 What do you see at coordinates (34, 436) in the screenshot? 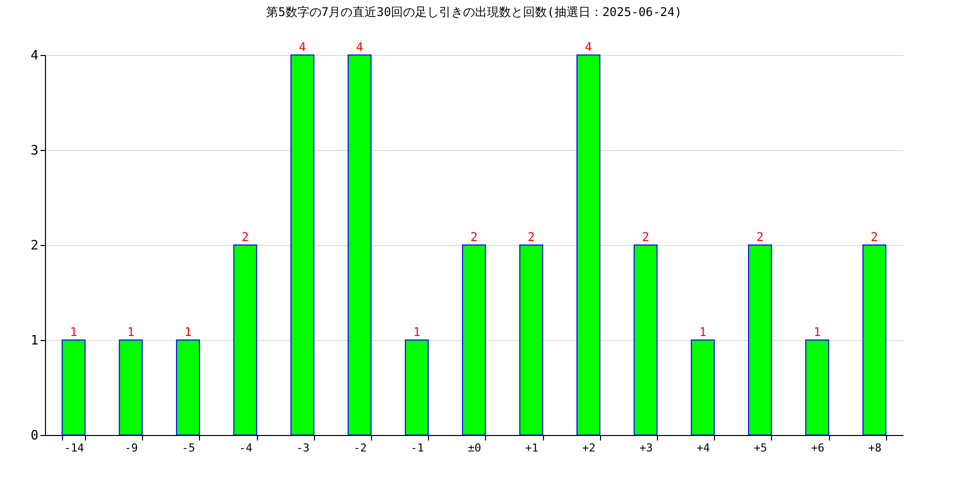
I see `y-tick-label: 0` at bounding box center [34, 436].